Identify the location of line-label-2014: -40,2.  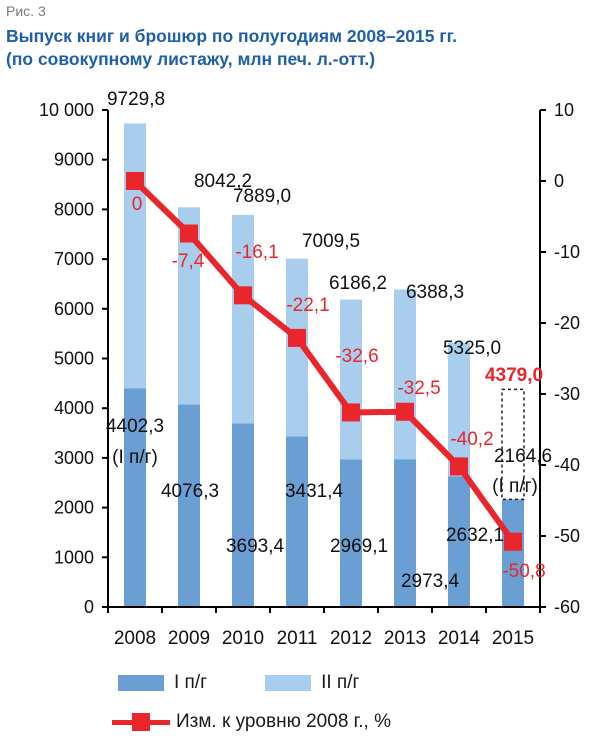
(471, 439).